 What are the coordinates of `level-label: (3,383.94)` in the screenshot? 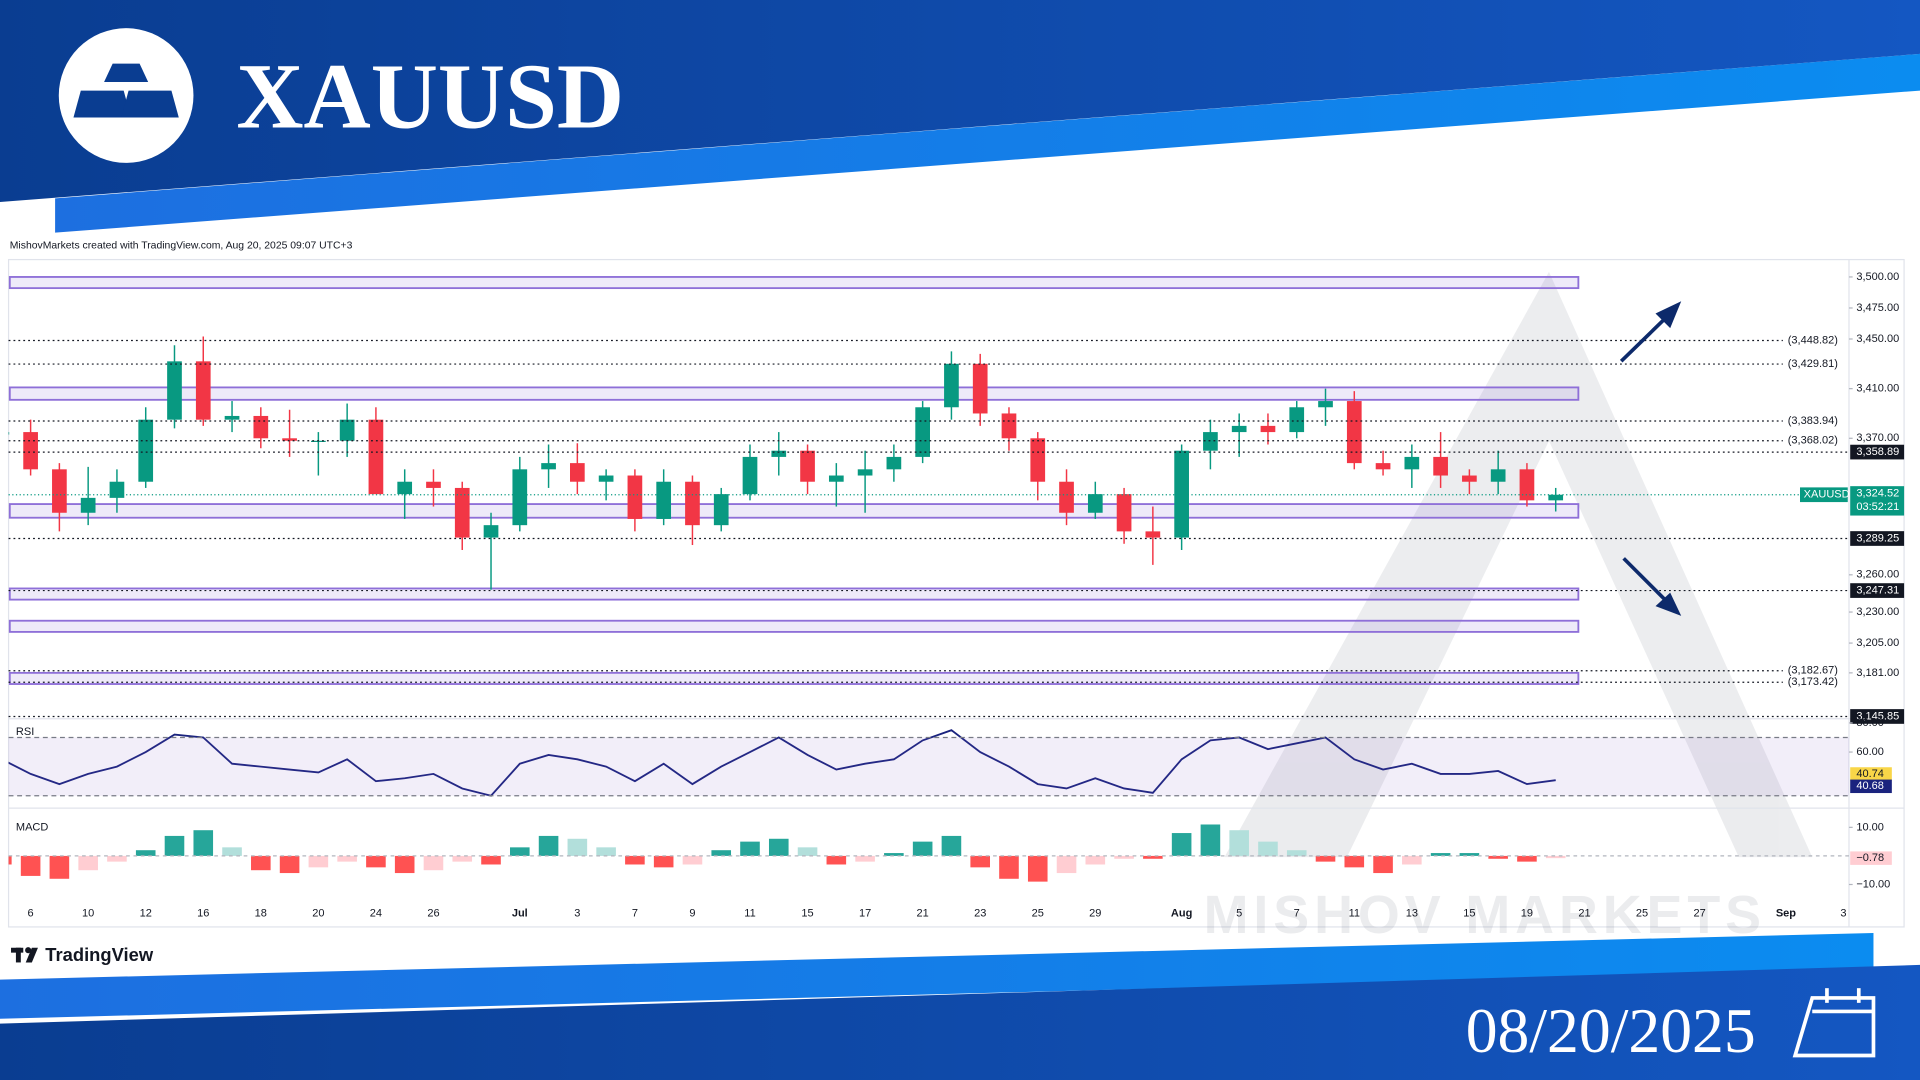 It's located at (1813, 421).